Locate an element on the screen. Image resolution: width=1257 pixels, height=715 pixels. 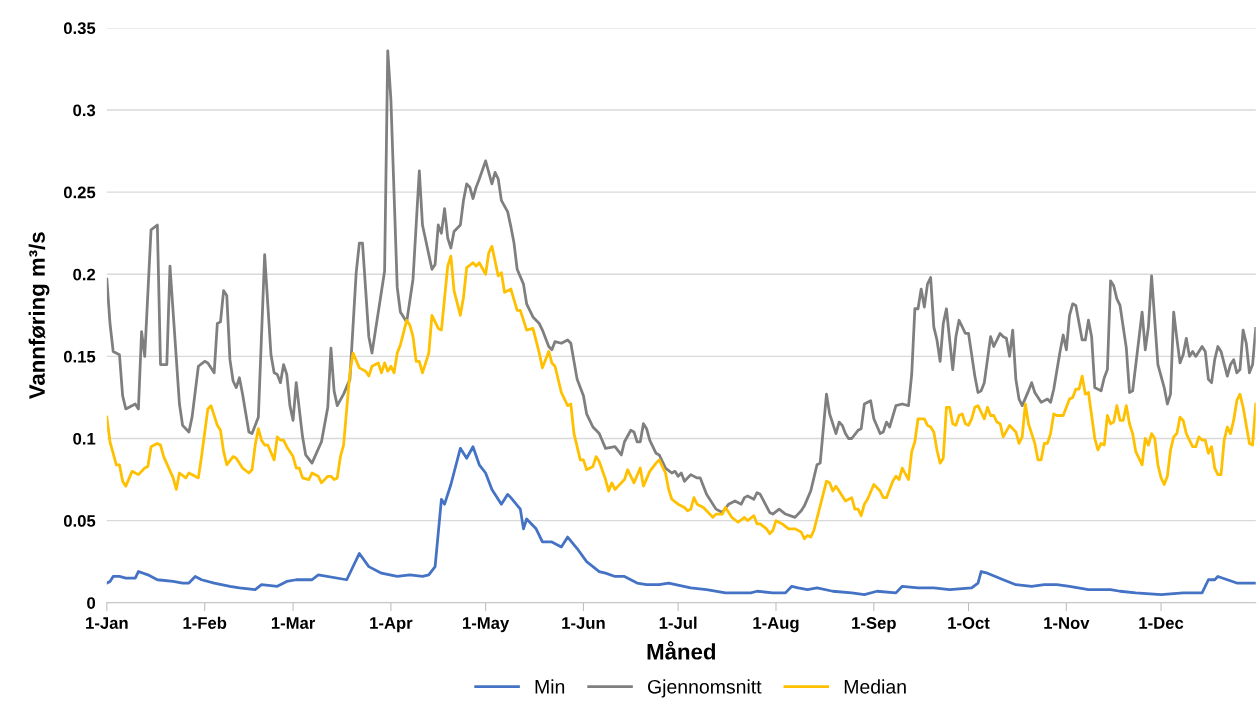
x-tick-label: 1-Aug is located at coordinates (776, 625).